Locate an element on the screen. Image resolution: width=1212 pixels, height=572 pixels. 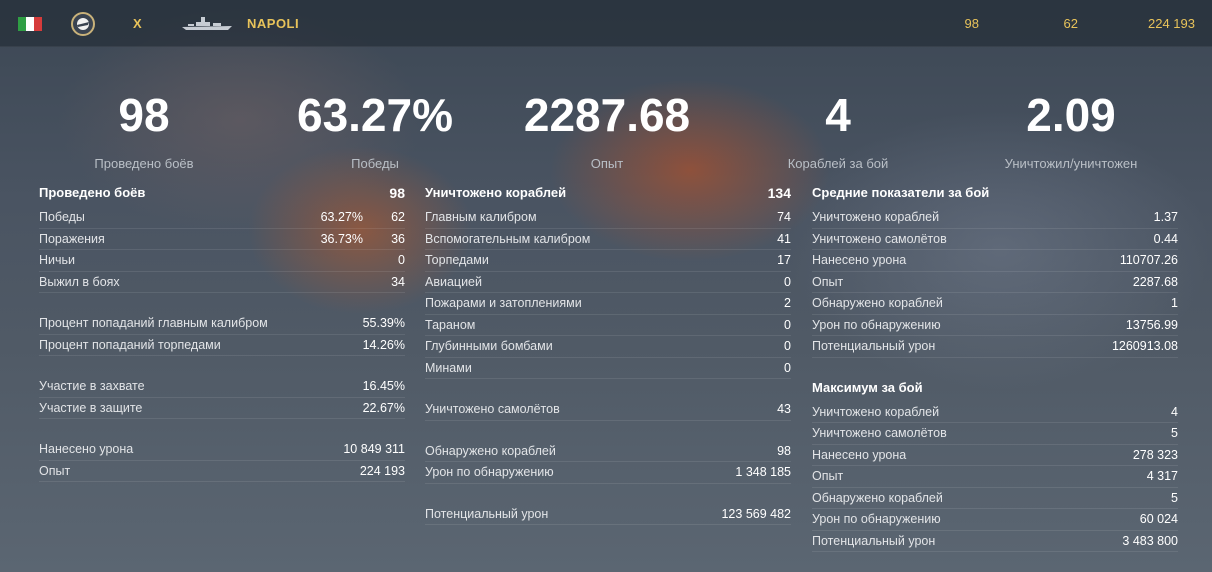
maximum-row: Опыт 4 317 is located at coordinates (995, 477).